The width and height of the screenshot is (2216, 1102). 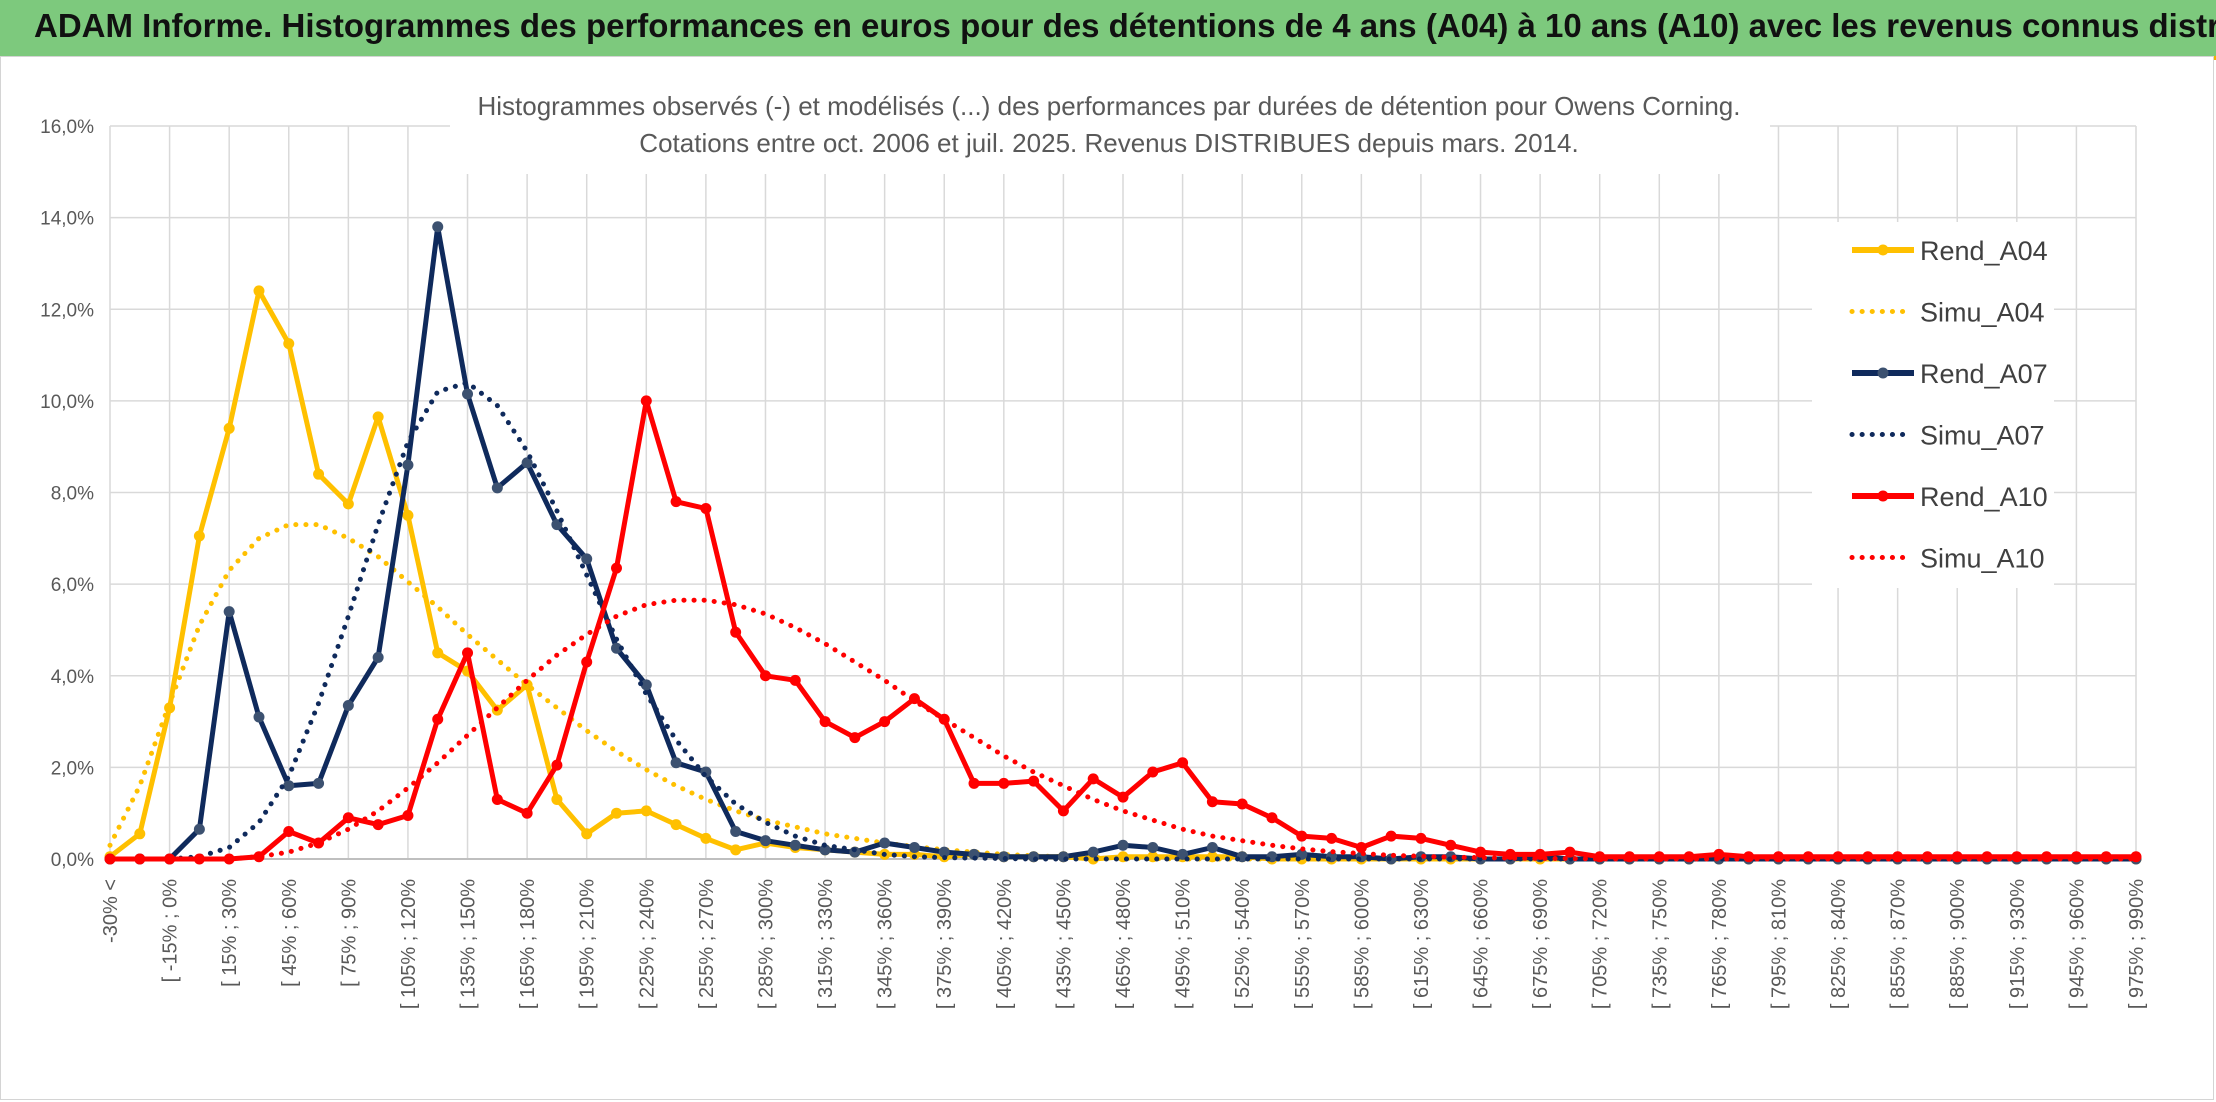 What do you see at coordinates (1422, 944) in the screenshot?
I see `x-tick-label: [ 615% ; 630%` at bounding box center [1422, 944].